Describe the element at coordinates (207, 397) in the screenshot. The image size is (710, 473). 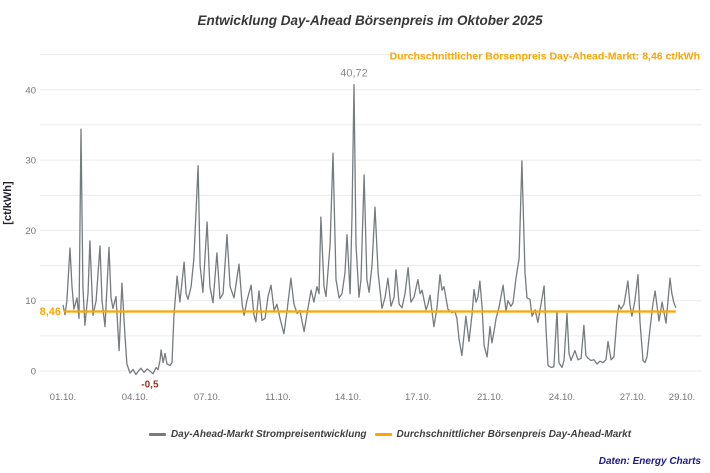
I see `x-tick-label: 07.10.` at that location.